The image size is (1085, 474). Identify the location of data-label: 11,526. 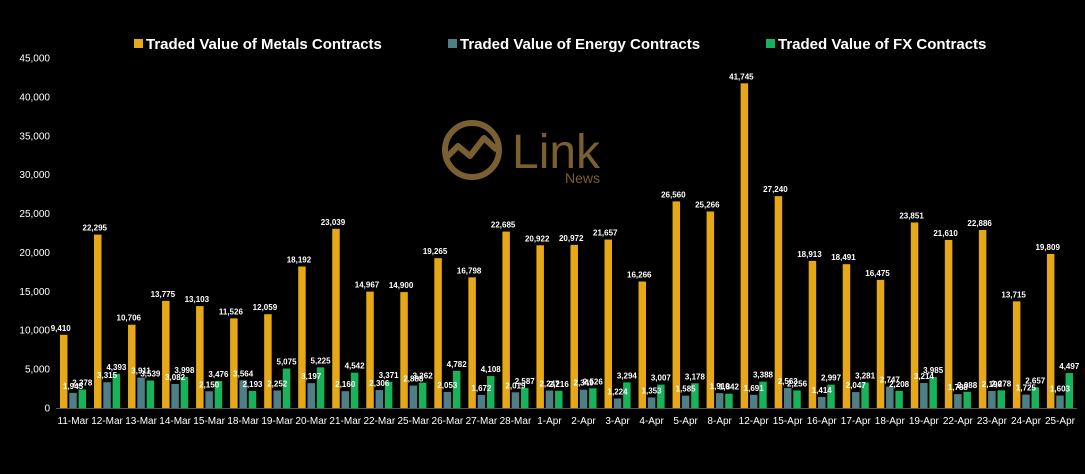
(231, 311).